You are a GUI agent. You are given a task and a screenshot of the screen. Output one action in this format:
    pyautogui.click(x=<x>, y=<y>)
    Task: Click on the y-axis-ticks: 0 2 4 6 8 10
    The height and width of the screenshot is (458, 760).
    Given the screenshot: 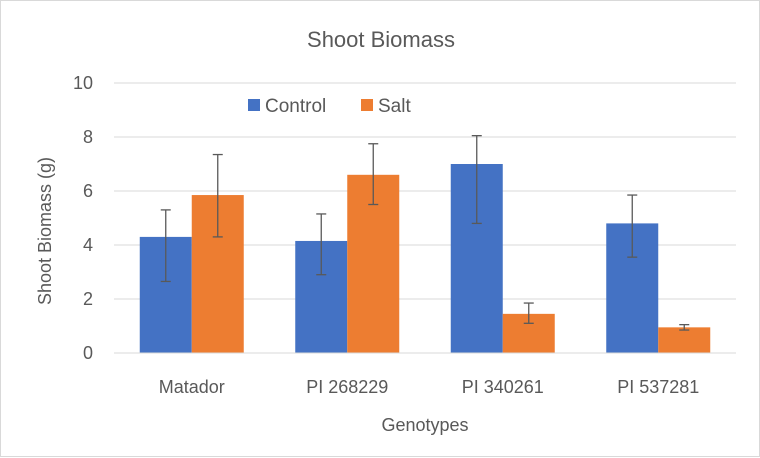 What is the action you would take?
    pyautogui.click(x=83, y=218)
    